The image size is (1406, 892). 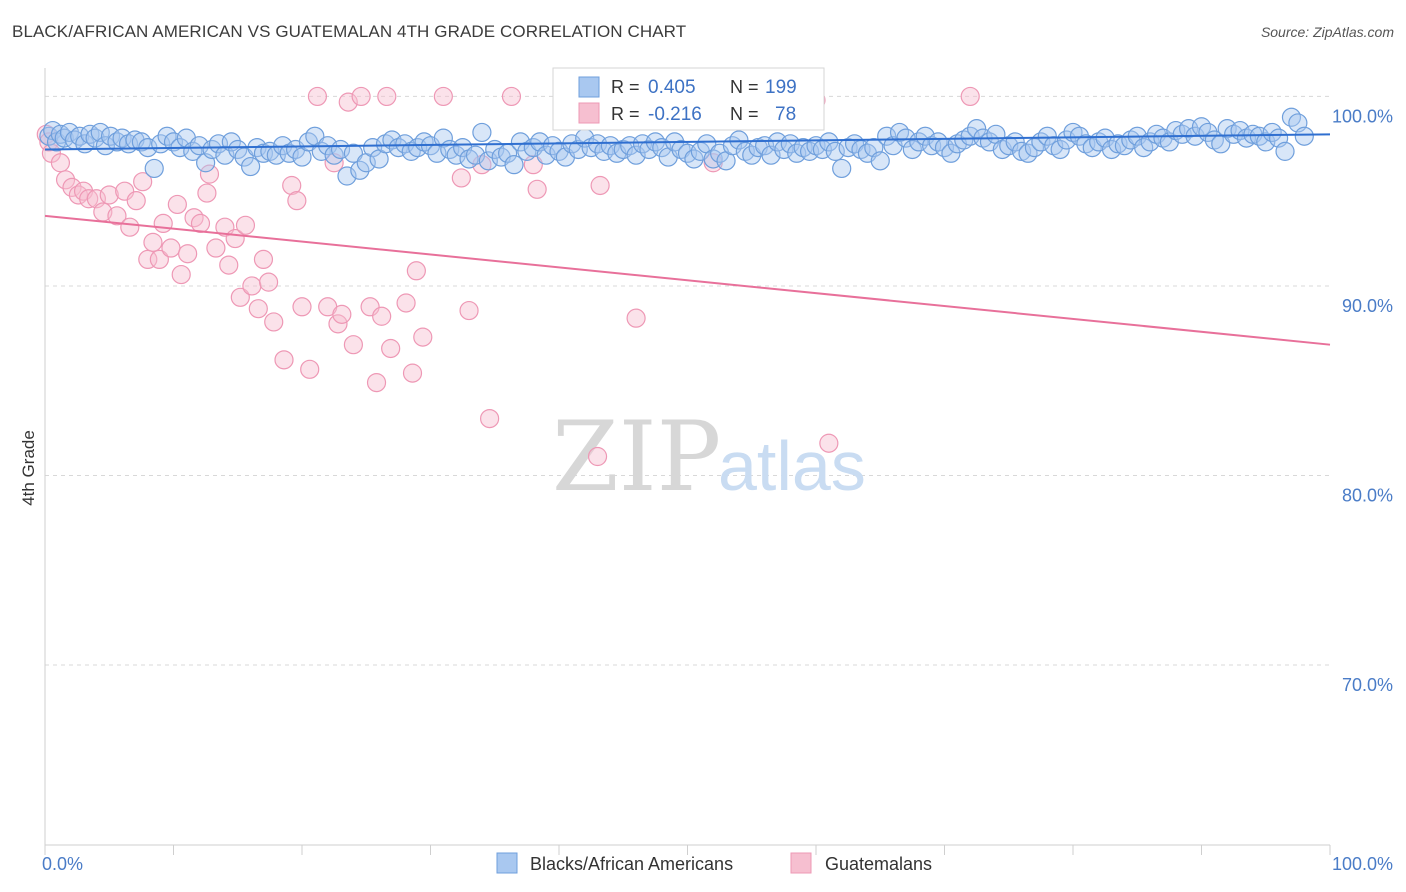 What do you see at coordinates (1367, 306) in the screenshot?
I see `y-tick-label: 90.0%` at bounding box center [1367, 306].